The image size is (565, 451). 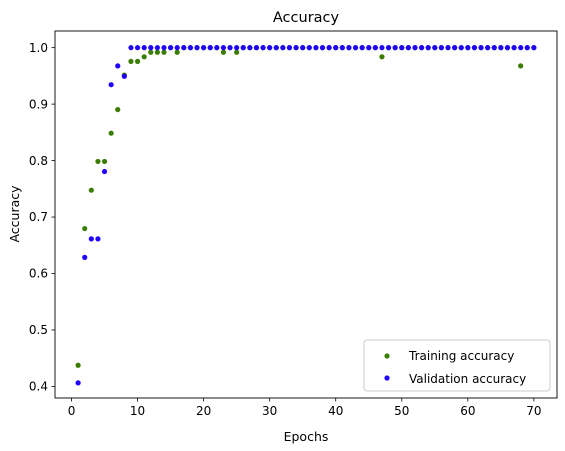 I want to click on legend: Training accuracy Validation accuracy, so click(x=457, y=365).